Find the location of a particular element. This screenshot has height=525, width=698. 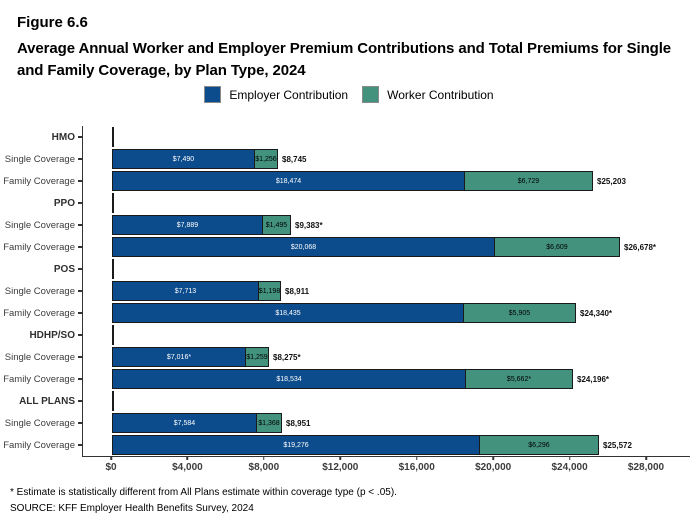

chart-row: $18,435 $5,905 $24,340* is located at coordinates (386, 313).